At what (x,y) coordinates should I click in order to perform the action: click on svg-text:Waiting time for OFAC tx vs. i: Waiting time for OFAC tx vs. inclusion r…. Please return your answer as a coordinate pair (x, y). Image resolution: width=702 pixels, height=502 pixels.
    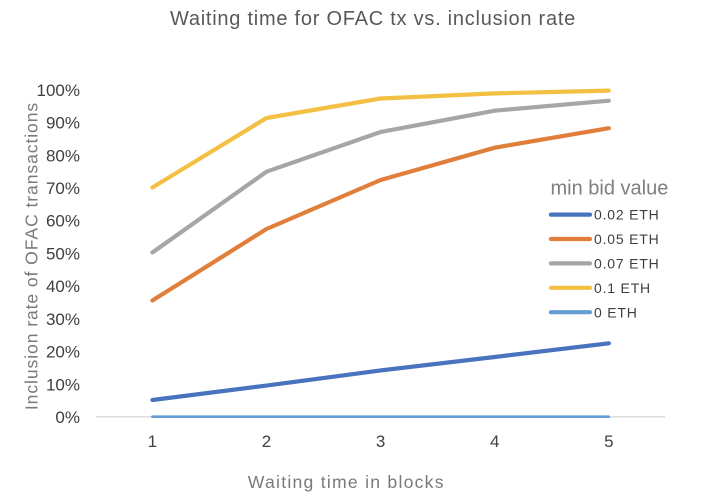
    Looking at the image, I should click on (373, 19).